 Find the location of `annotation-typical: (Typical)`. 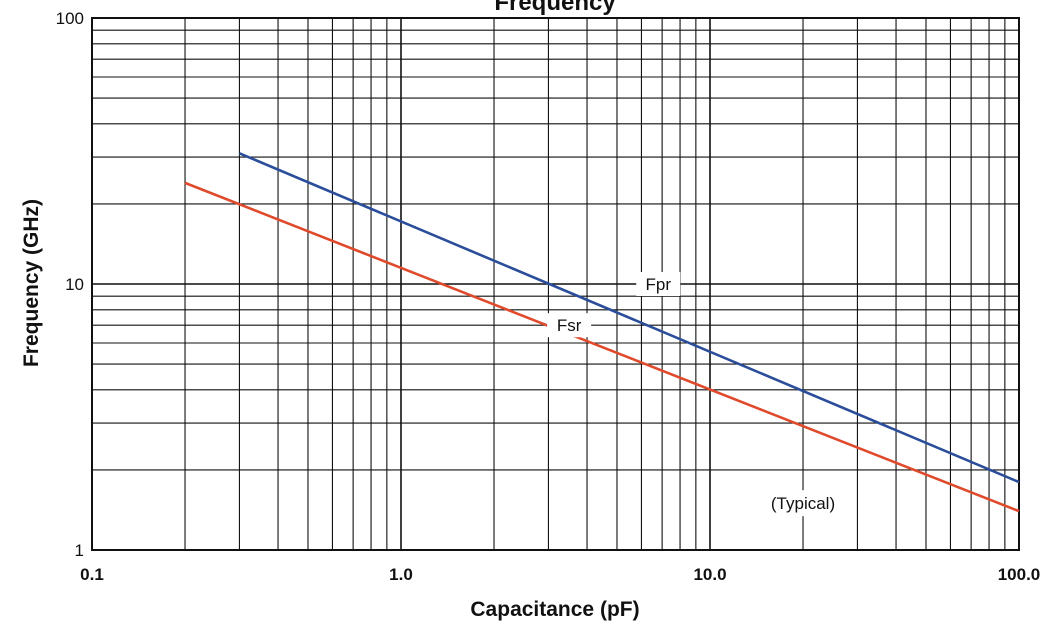

annotation-typical: (Typical) is located at coordinates (803, 503).